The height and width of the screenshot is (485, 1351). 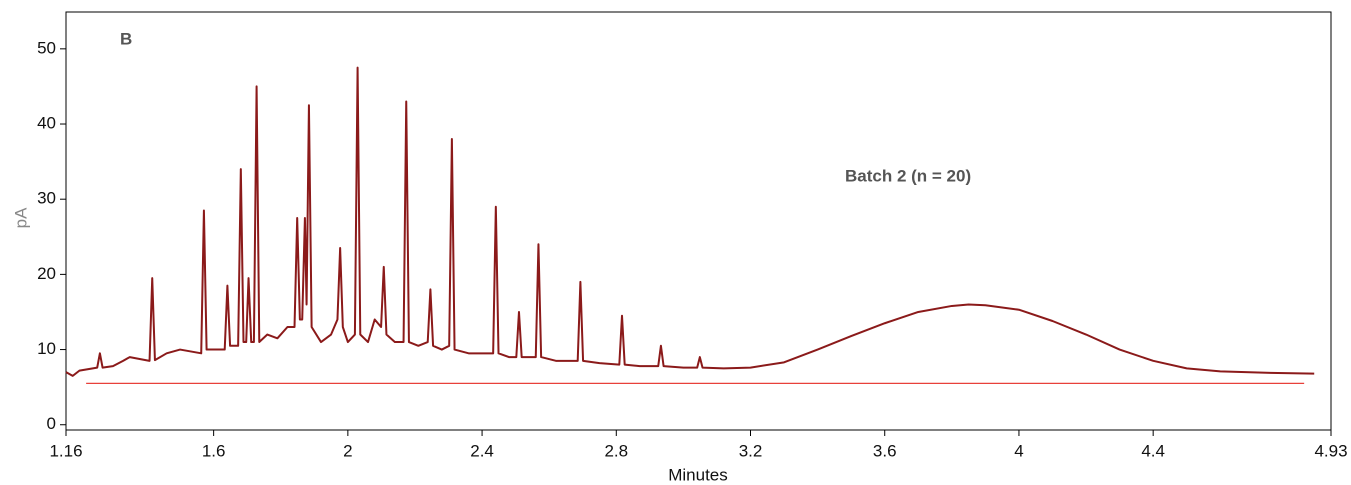 What do you see at coordinates (751, 450) in the screenshot?
I see `x-tick-label: 3.2` at bounding box center [751, 450].